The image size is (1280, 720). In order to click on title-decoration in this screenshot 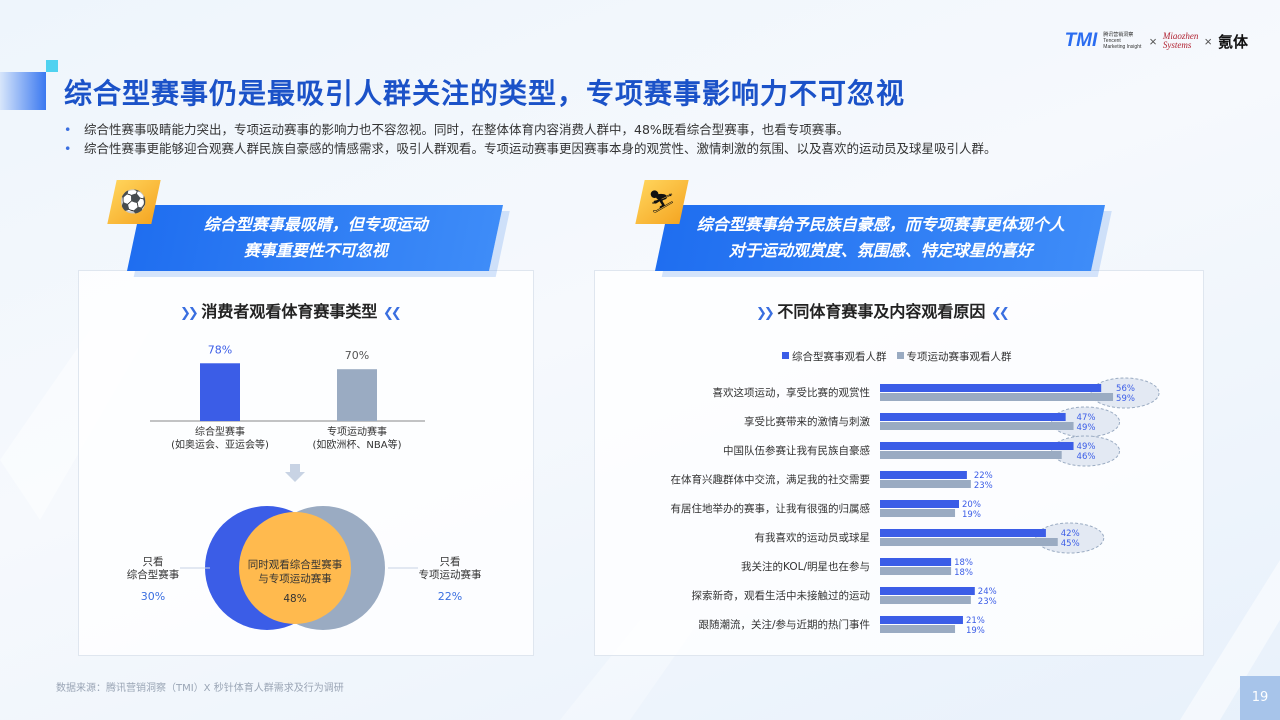, I will do `click(23, 91)`.